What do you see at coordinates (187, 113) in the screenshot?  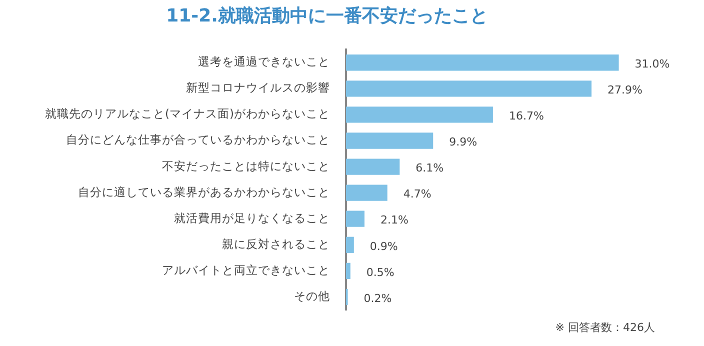 I see `y-tick-label: 就職先のリアルなこと(マイナス面)がわからないこと` at bounding box center [187, 113].